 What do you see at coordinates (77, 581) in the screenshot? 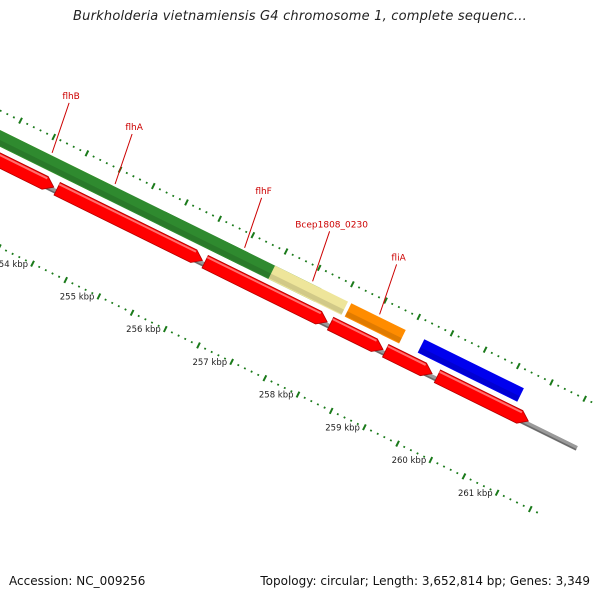
I see `accession-text: Accession: NC_009256` at bounding box center [77, 581].